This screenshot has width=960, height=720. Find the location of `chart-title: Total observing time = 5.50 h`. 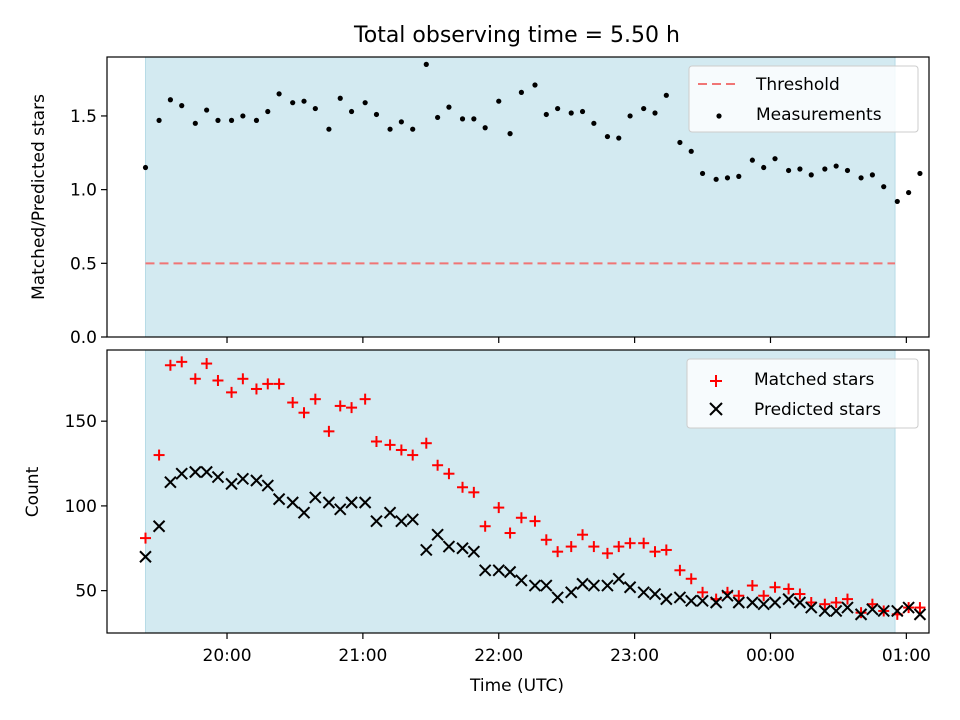

chart-title: Total observing time = 5.50 h is located at coordinates (516, 35).